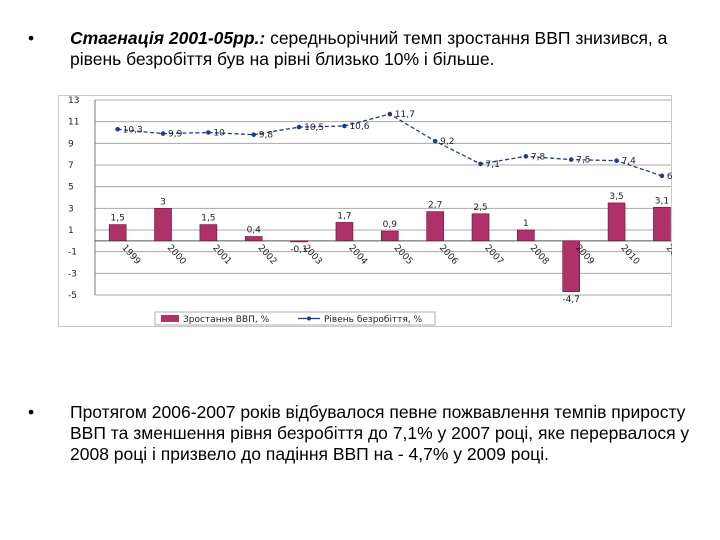 This screenshot has height=540, width=720. What do you see at coordinates (168, 38) in the screenshot?
I see `bullet-heading: Стагнація 2001-05рр.:` at bounding box center [168, 38].